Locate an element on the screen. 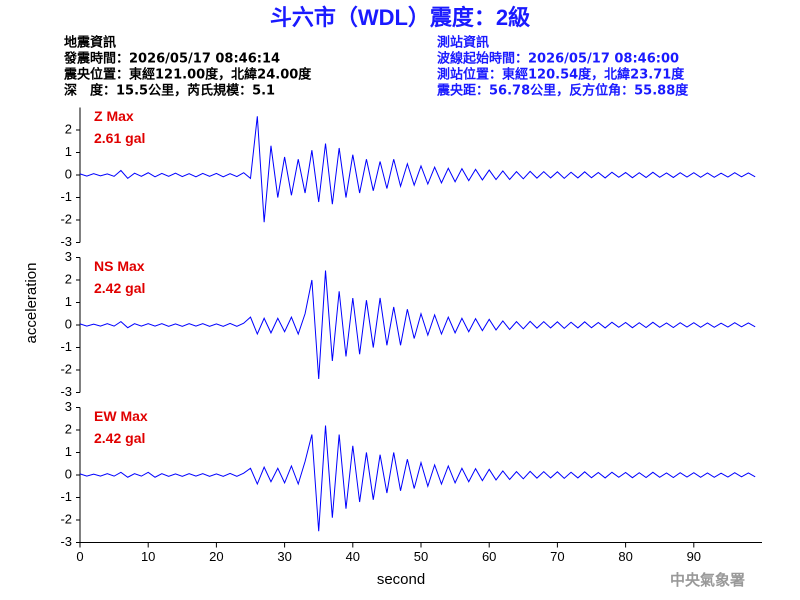 The height and width of the screenshot is (600, 800). y-axis-label: acceleration is located at coordinates (31, 303).